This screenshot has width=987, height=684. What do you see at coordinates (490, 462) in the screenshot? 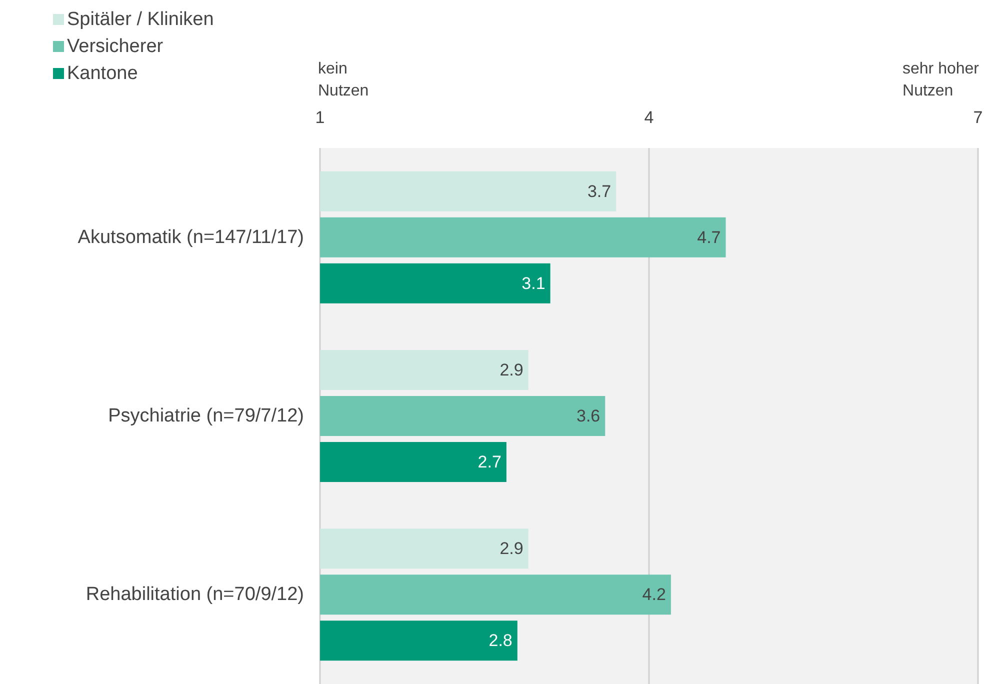
I see `data-label: 2.7` at bounding box center [490, 462].